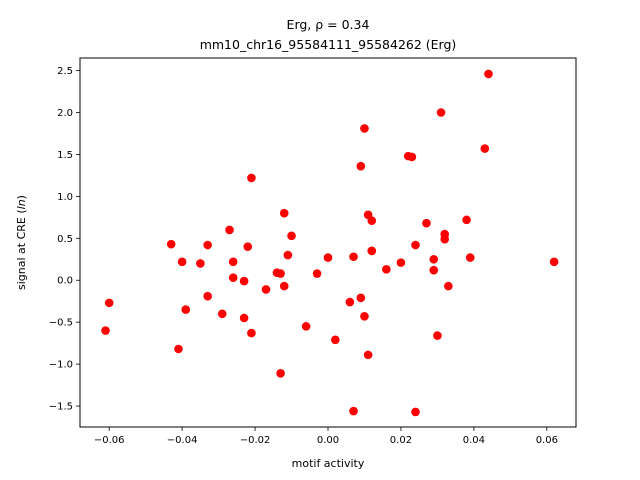 This screenshot has height=480, width=640. What do you see at coordinates (328, 463) in the screenshot?
I see `x-axis-label: motif activity` at bounding box center [328, 463].